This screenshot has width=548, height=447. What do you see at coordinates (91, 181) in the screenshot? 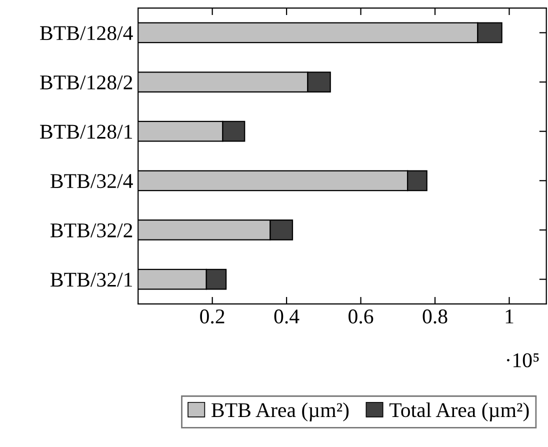
I see `y-tick-label: BTB/32/4` at bounding box center [91, 181].